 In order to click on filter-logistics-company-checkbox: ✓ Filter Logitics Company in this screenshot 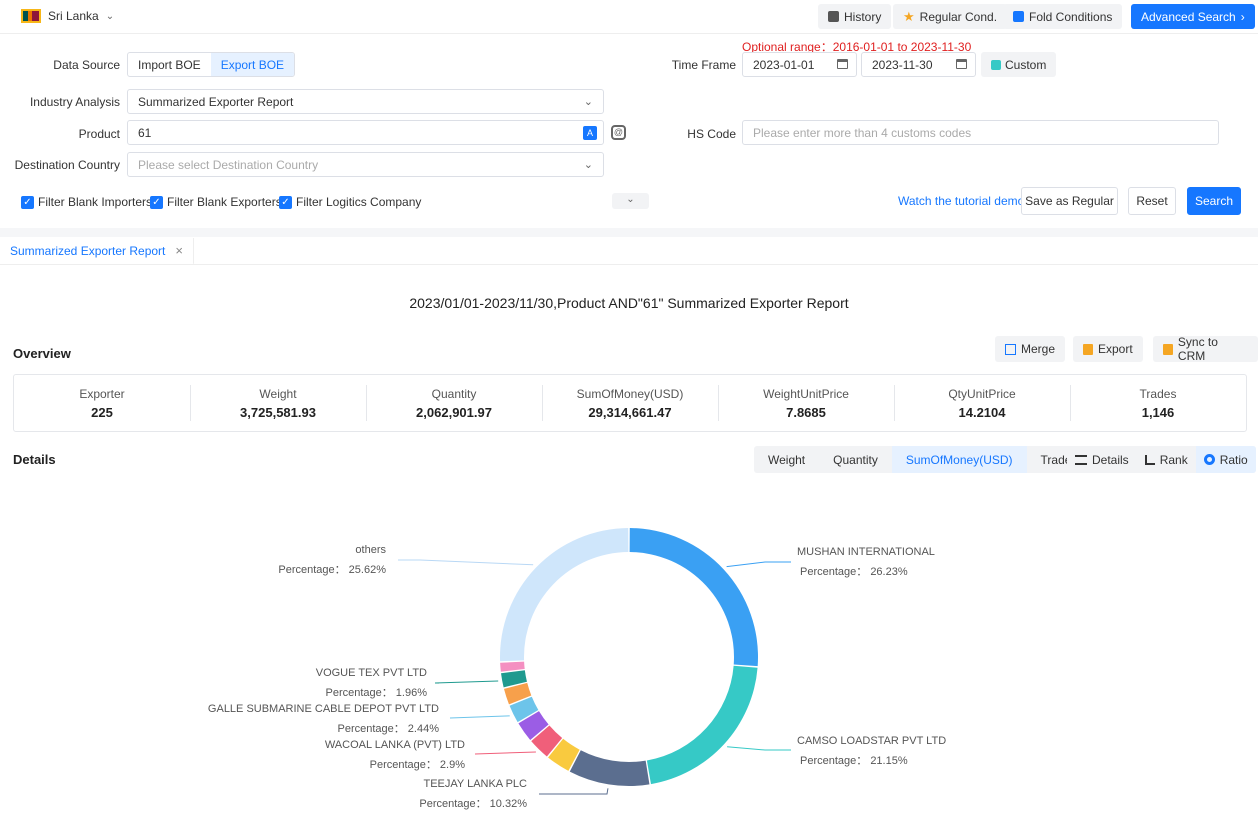, I will do `click(350, 202)`.